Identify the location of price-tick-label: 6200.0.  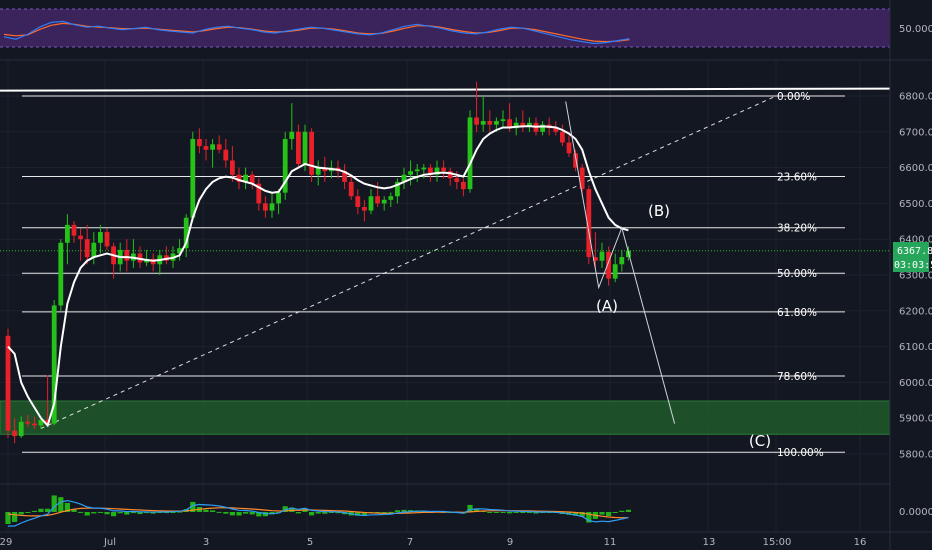
(915, 311).